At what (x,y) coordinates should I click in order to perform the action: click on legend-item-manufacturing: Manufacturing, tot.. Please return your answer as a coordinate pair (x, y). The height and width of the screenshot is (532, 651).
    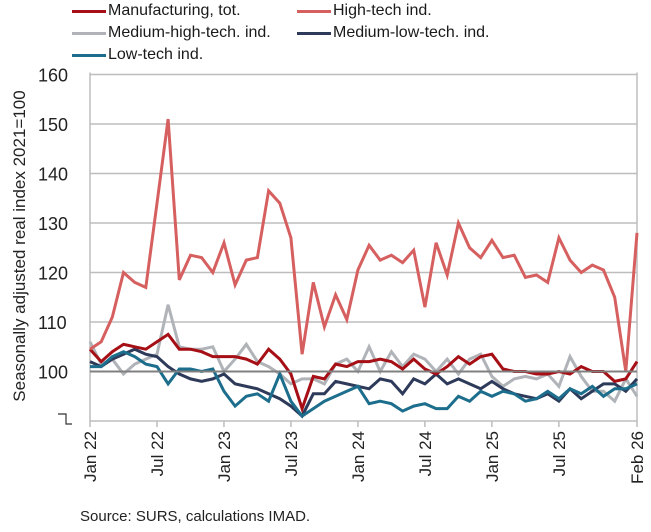
    Looking at the image, I should click on (156, 11).